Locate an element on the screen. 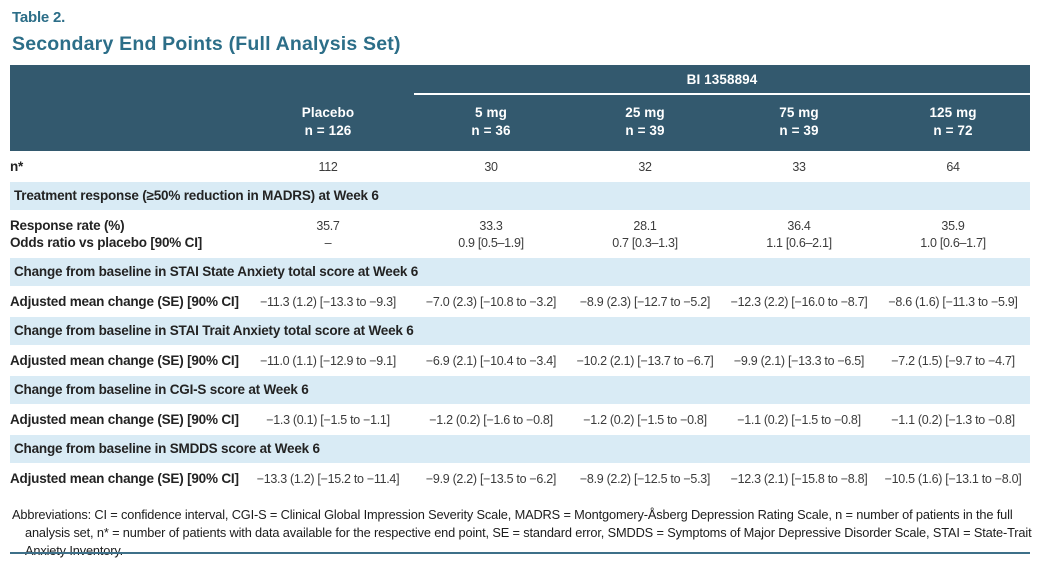 The image size is (1042, 565). column-header-5mg: 5 mg n = 36 is located at coordinates (491, 123).